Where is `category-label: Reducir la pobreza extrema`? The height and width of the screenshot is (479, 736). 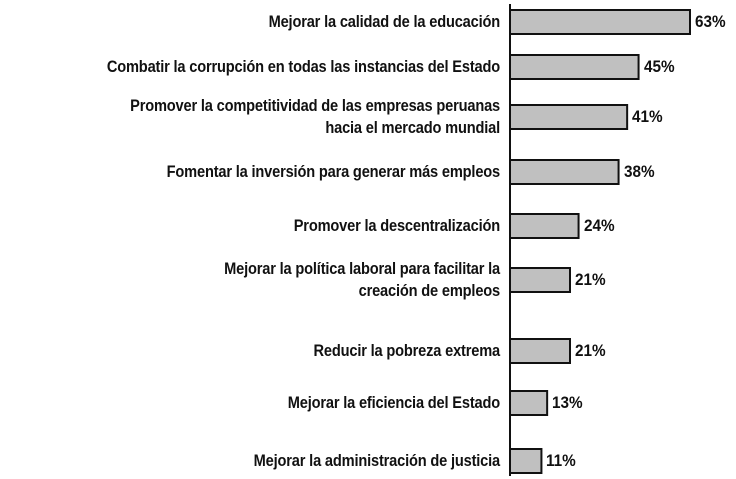
category-label: Reducir la pobreza extrema is located at coordinates (407, 350).